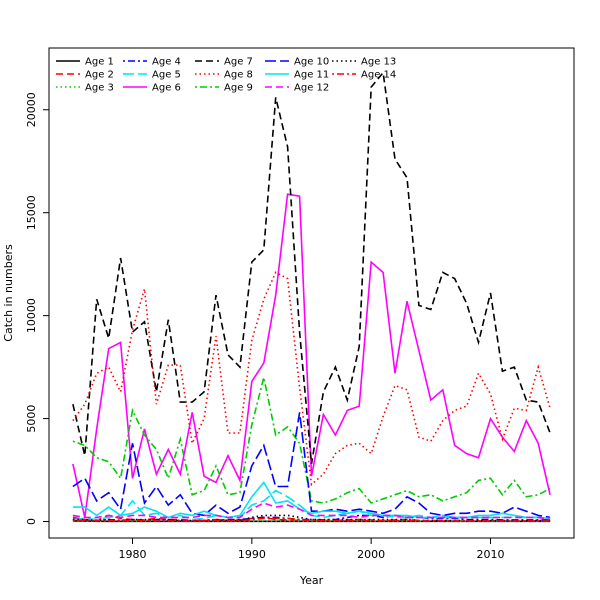 Image resolution: width=600 pixels, height=600 pixels. Describe the element at coordinates (252, 554) in the screenshot. I see `x-tick-label: 1990` at that location.